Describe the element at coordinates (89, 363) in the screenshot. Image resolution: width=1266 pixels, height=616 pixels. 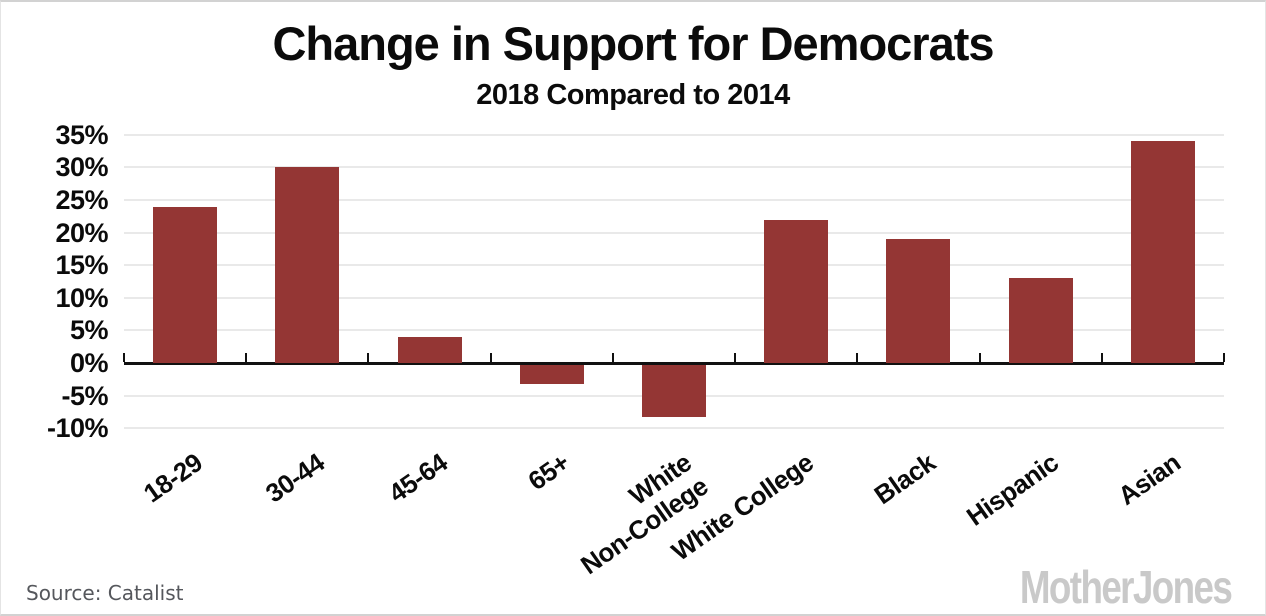
I see `y-axis-tick-label: 0%` at that location.